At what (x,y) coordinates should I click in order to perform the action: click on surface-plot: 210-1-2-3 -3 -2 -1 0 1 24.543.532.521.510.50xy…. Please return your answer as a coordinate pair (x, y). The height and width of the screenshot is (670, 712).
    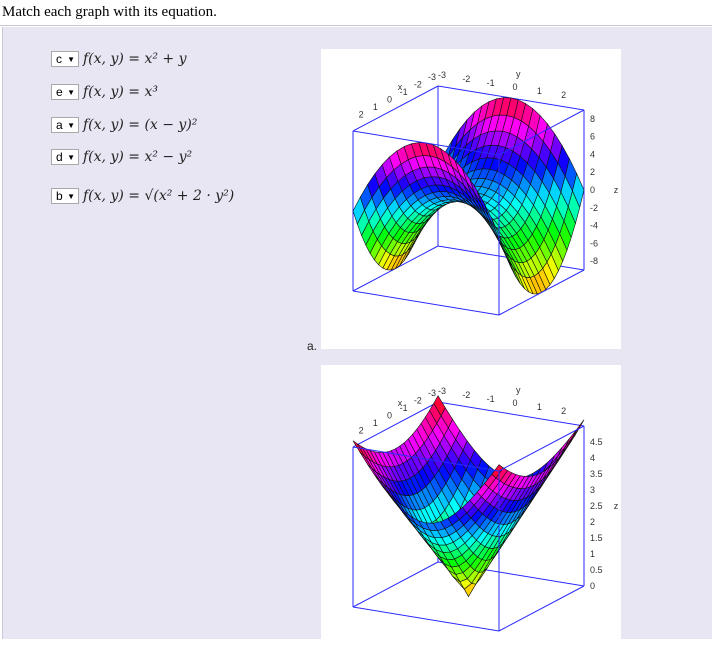
    Looking at the image, I should click on (485, 508).